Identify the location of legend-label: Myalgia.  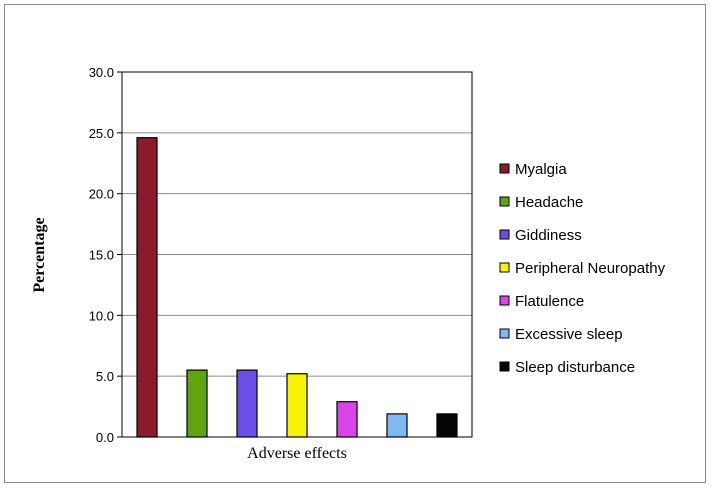
(541, 169).